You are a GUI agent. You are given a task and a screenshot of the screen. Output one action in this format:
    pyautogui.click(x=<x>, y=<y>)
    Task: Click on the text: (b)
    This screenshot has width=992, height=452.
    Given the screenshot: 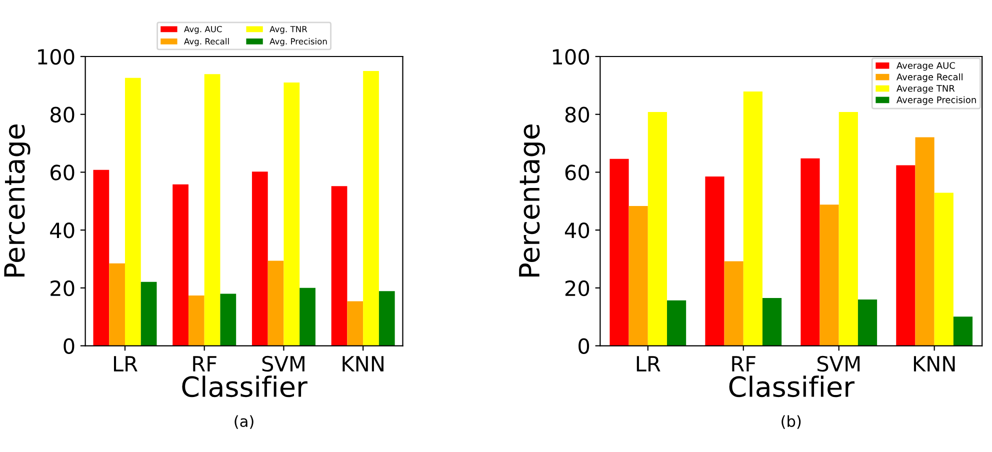 What is the action you would take?
    pyautogui.click(x=791, y=422)
    